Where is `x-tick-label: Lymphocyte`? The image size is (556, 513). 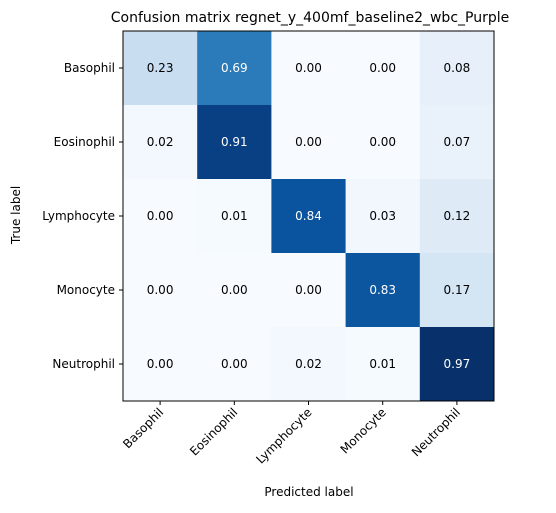
x-tick-label: Lymphocyte is located at coordinates (283, 435).